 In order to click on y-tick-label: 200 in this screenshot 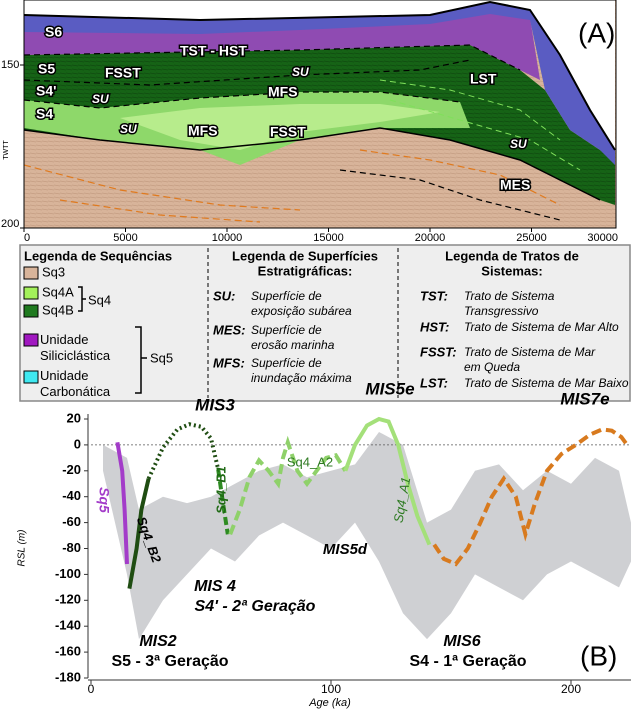, I will do `click(10, 224)`.